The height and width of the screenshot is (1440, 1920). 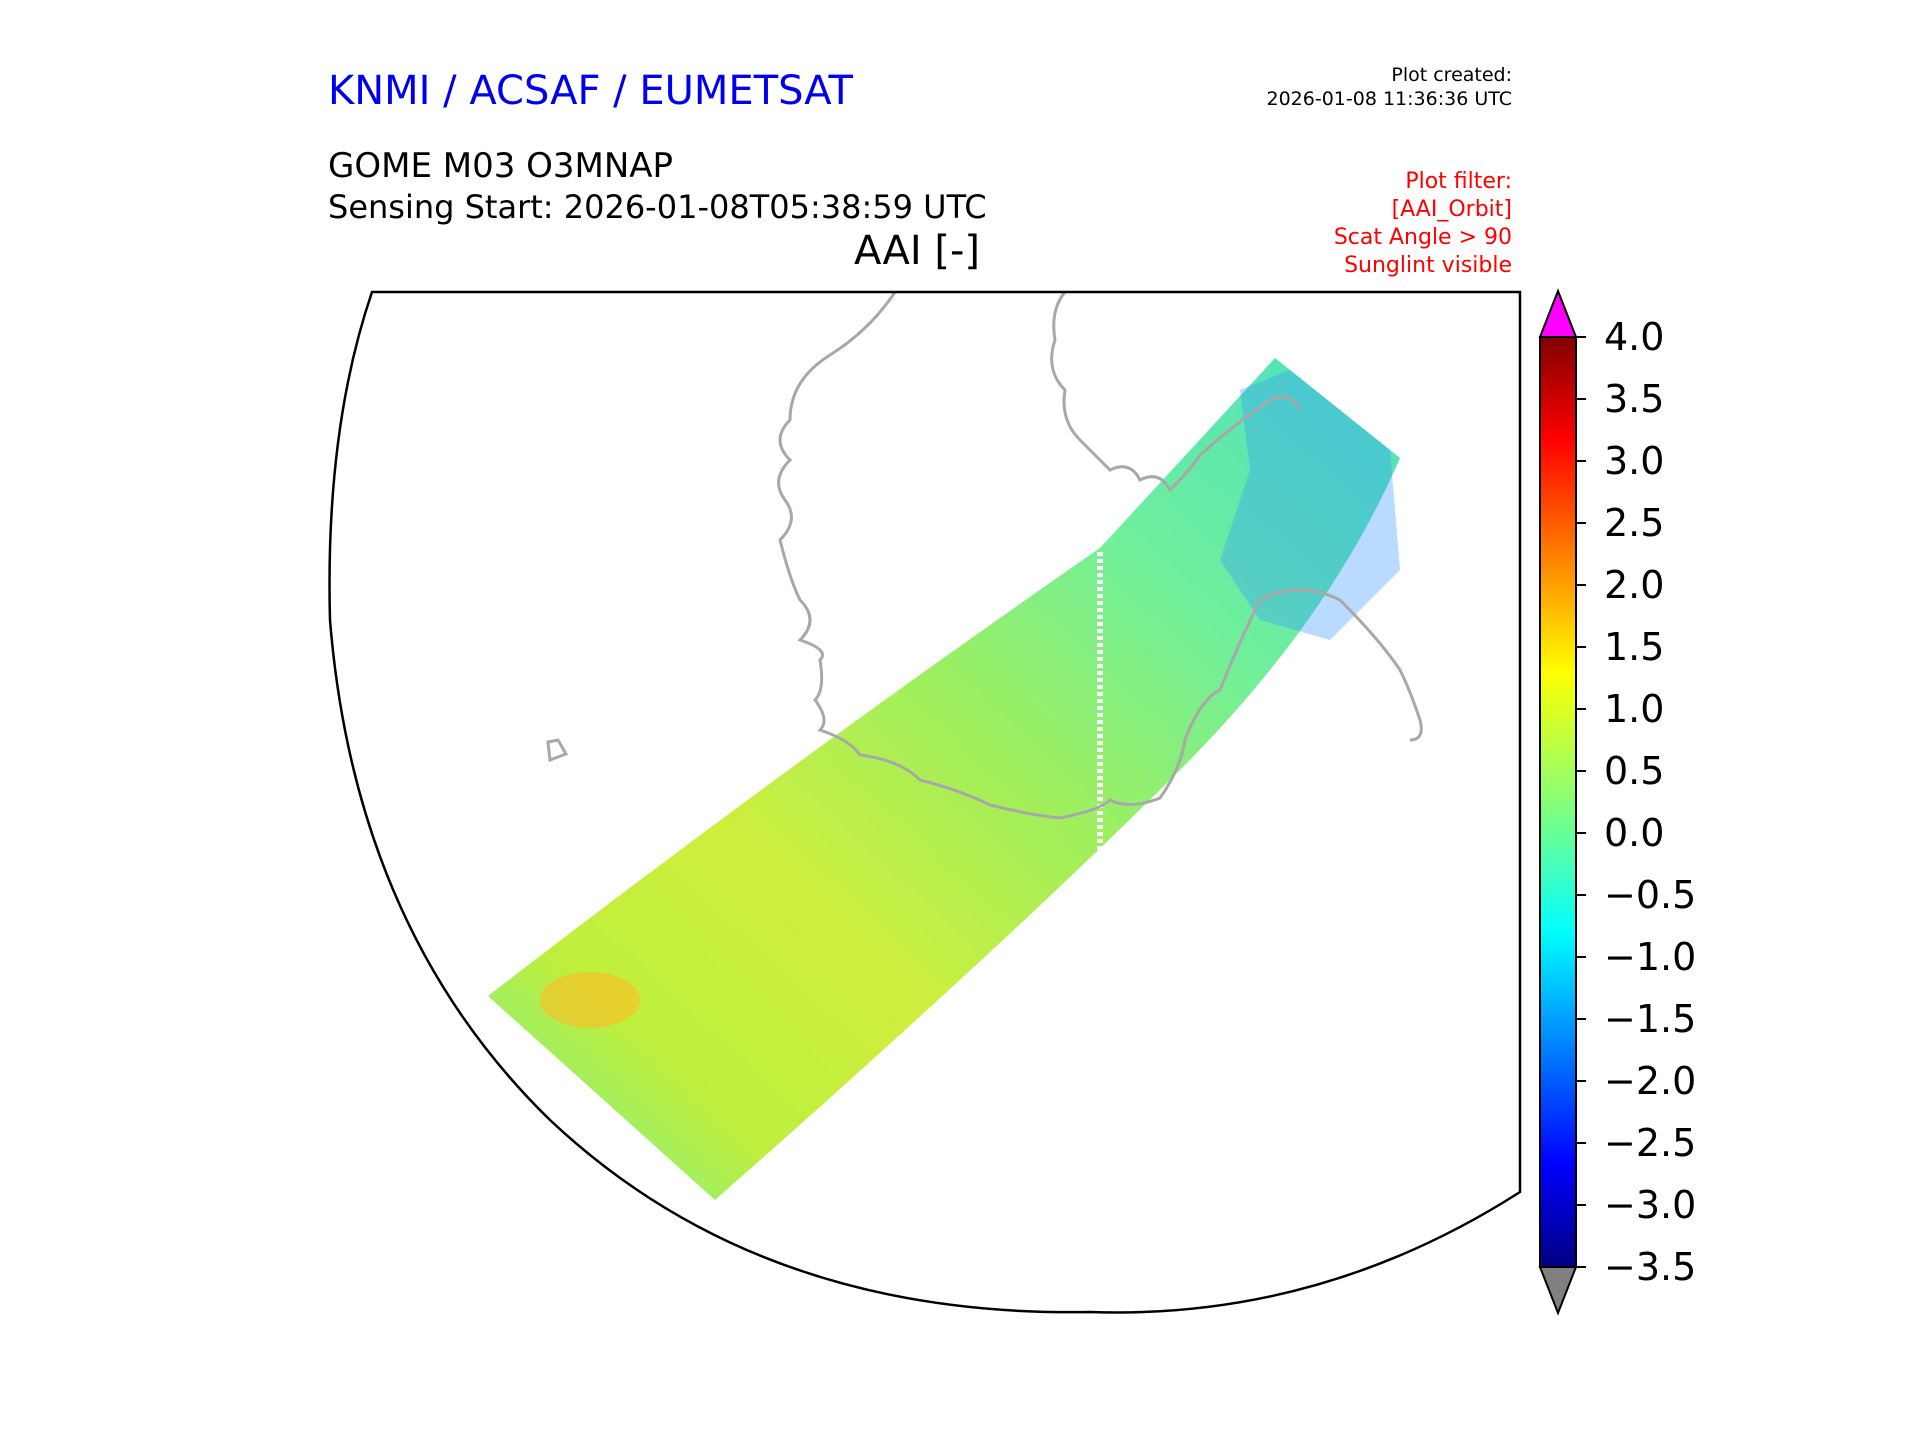 I want to click on coastline-mainland, so click(x=1100, y=556).